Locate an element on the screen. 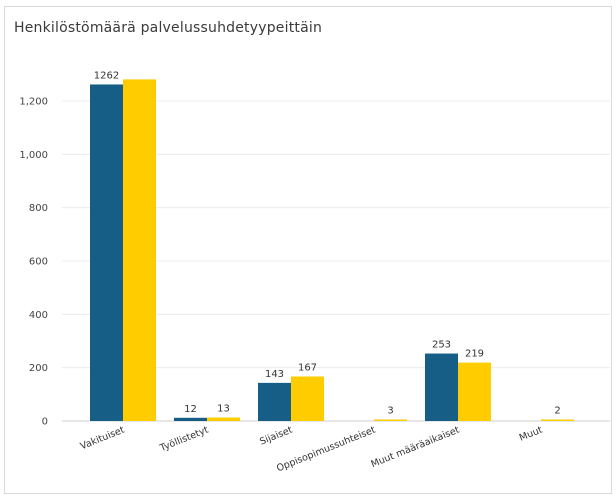 This screenshot has width=616, height=497. x-tick-label: Työllistetyt is located at coordinates (184, 439).